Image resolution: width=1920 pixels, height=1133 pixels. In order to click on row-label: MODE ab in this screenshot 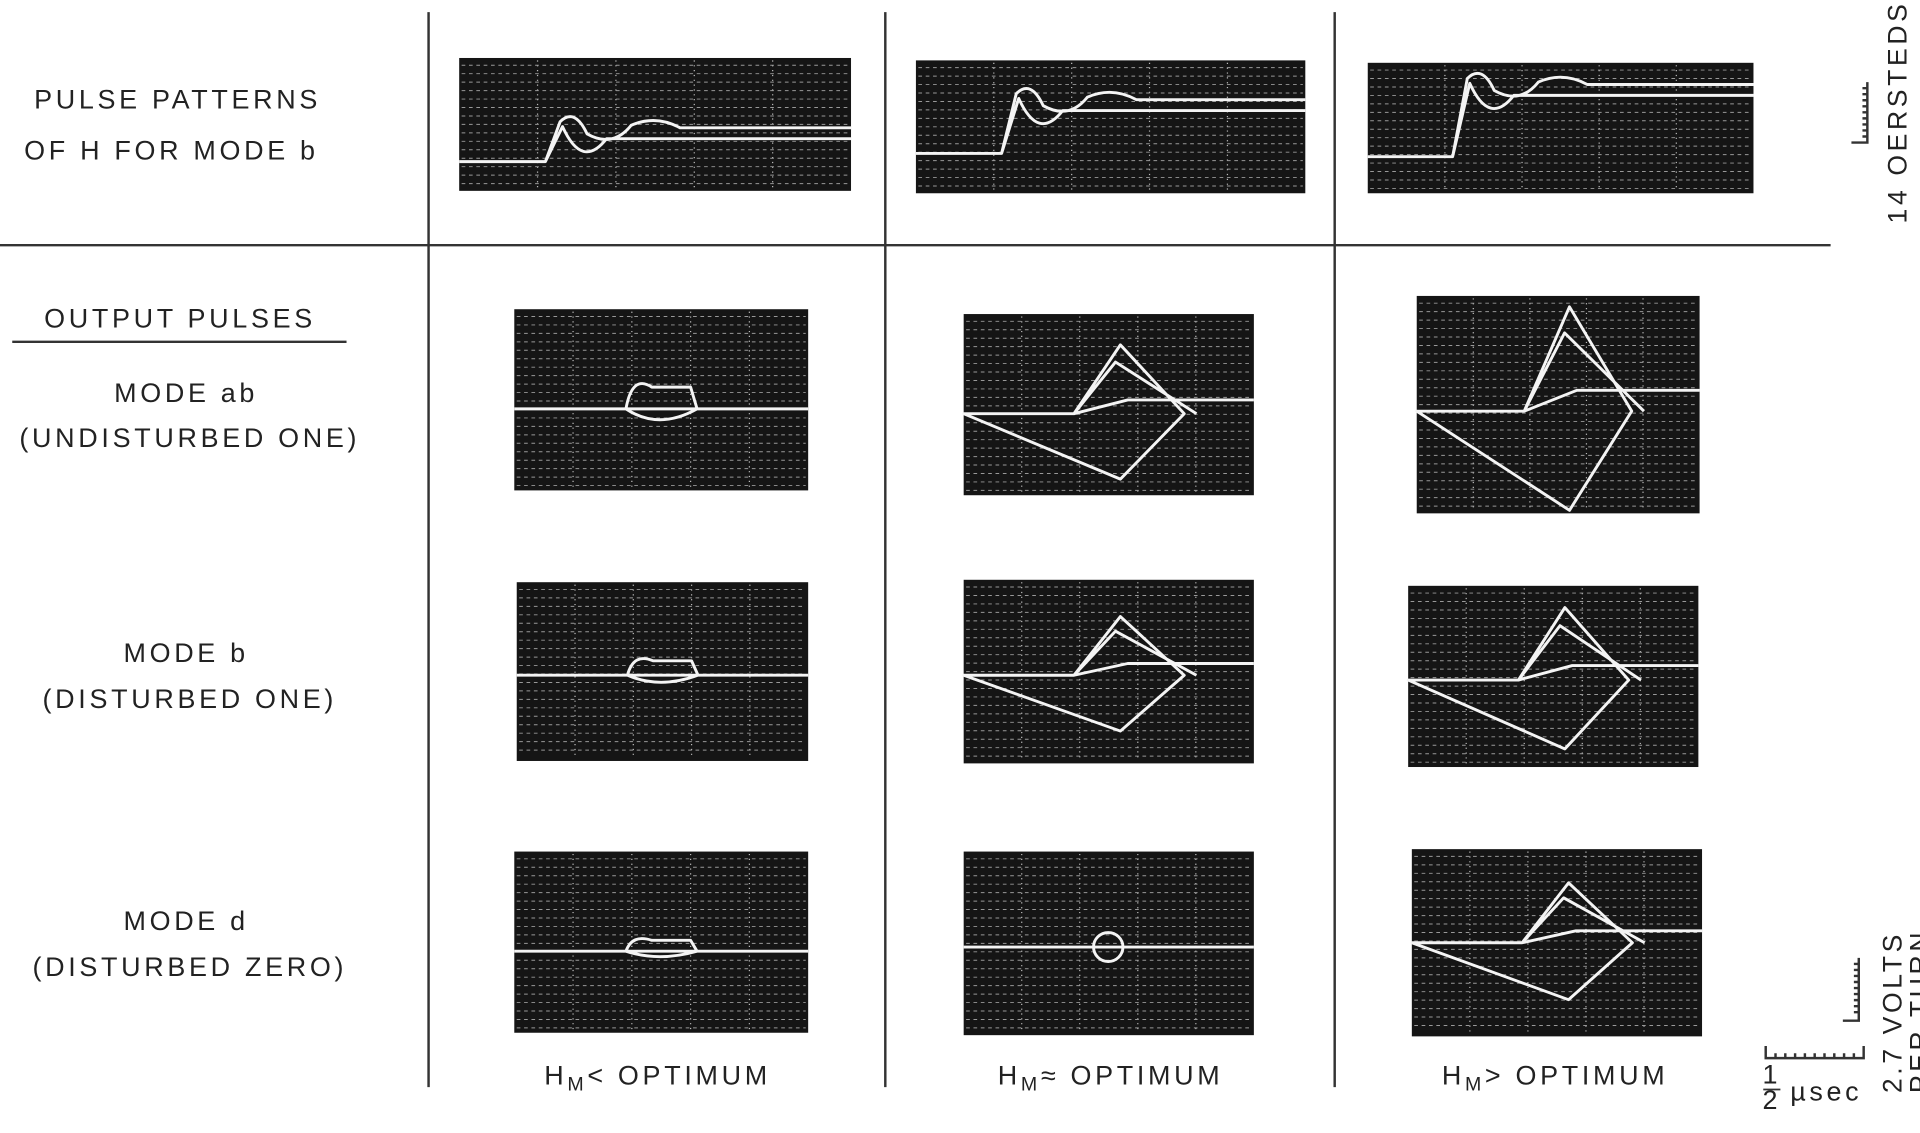, I will do `click(186, 393)`.